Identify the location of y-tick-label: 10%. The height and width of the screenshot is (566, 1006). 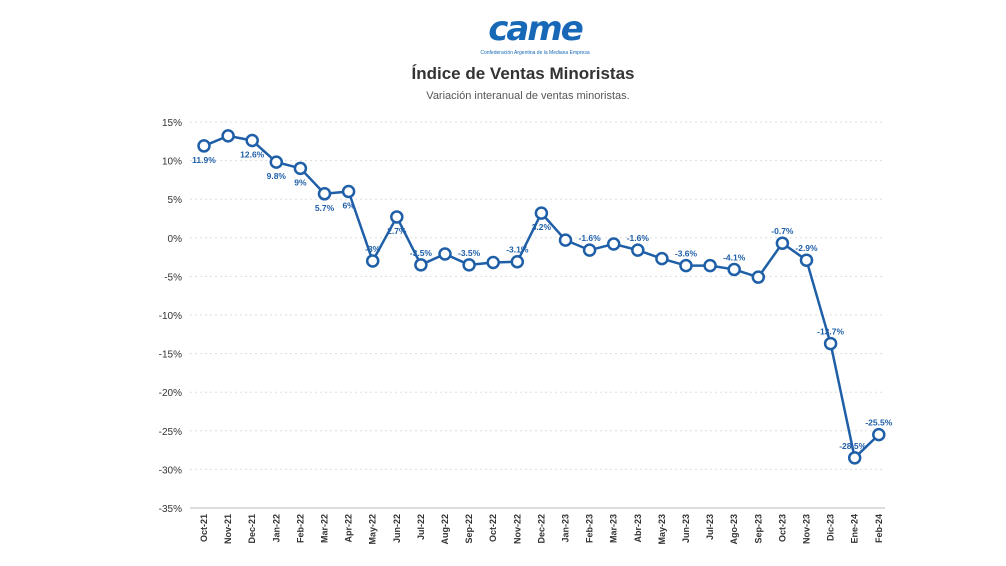
(172, 162).